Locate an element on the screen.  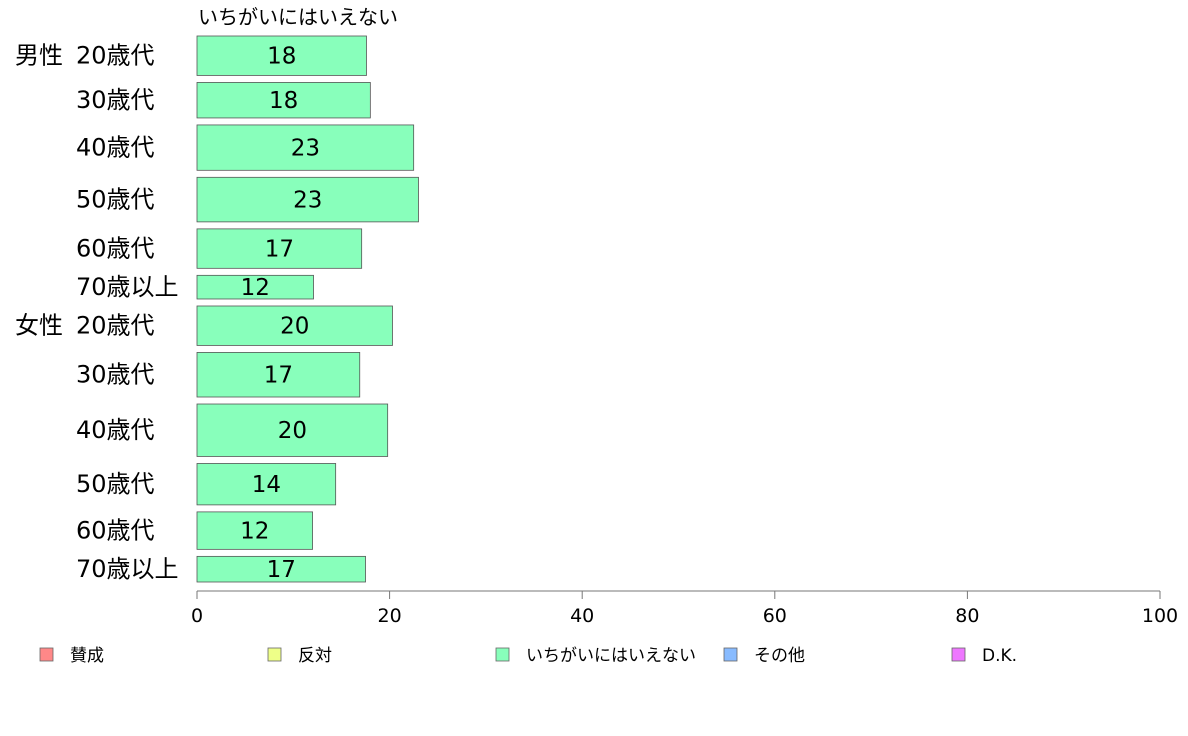
legend-label: D.K. is located at coordinates (999, 656).